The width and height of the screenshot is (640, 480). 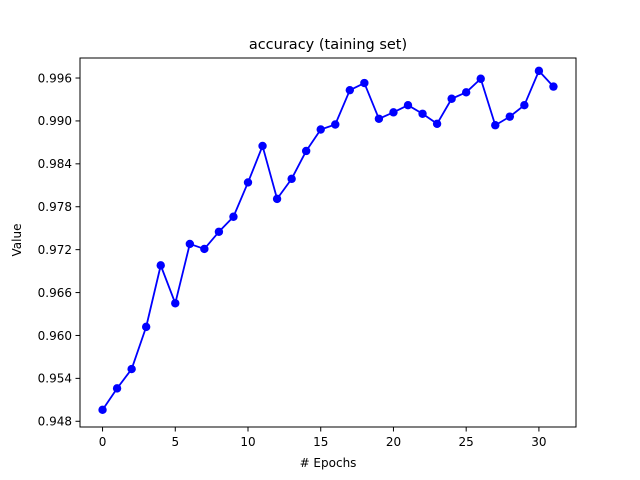 What do you see at coordinates (55, 78) in the screenshot?
I see `y-tick-label: 0.996` at bounding box center [55, 78].